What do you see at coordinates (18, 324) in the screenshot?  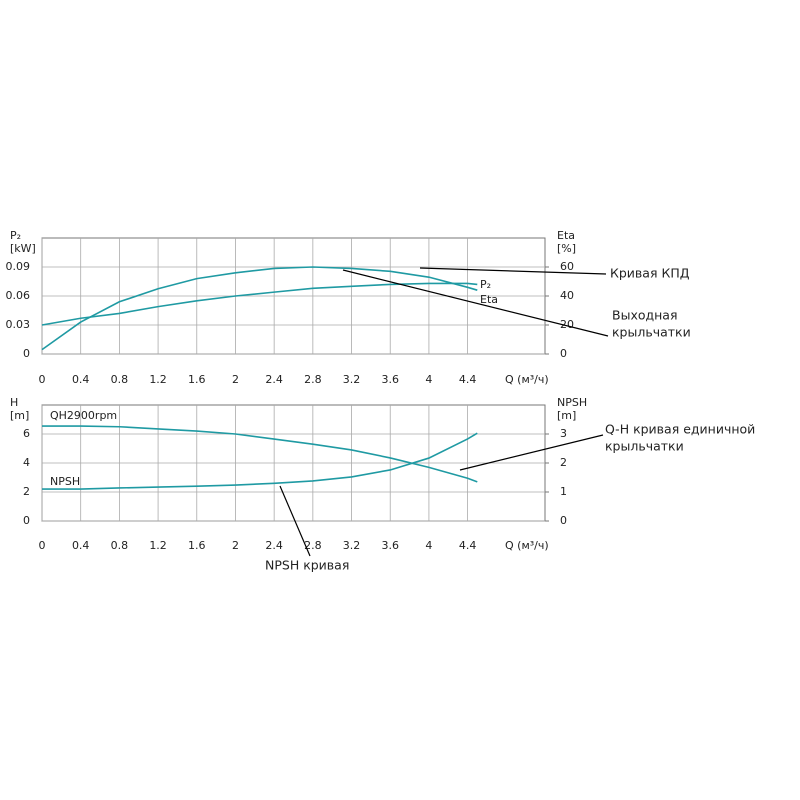 I see `y-tick-label: 0.03` at bounding box center [18, 324].